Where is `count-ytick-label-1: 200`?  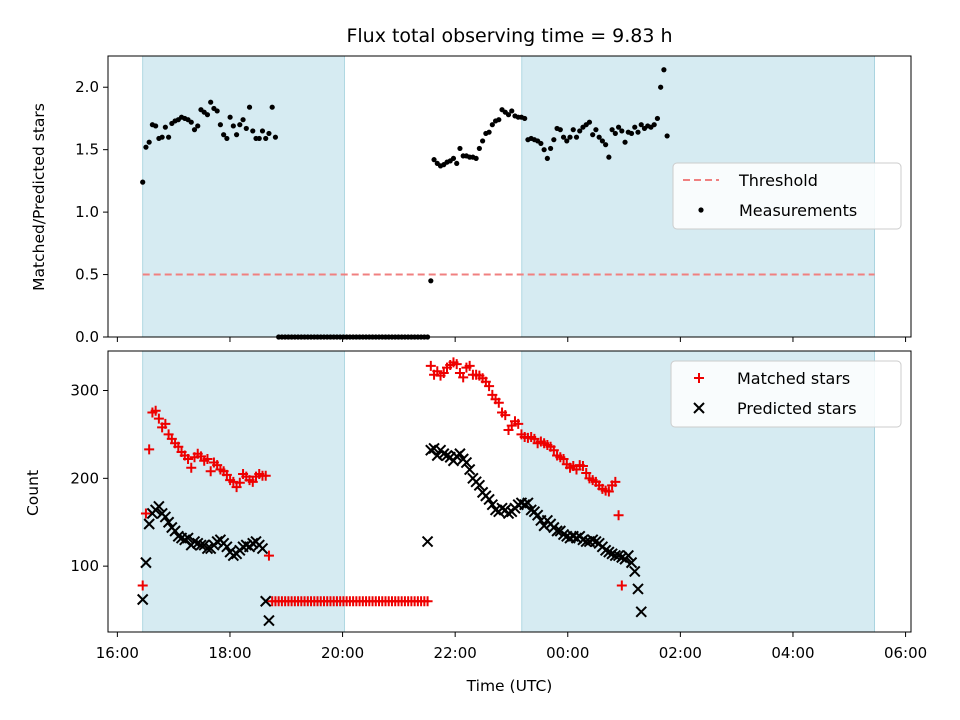
count-ytick-label-1: 200 is located at coordinates (84, 478).